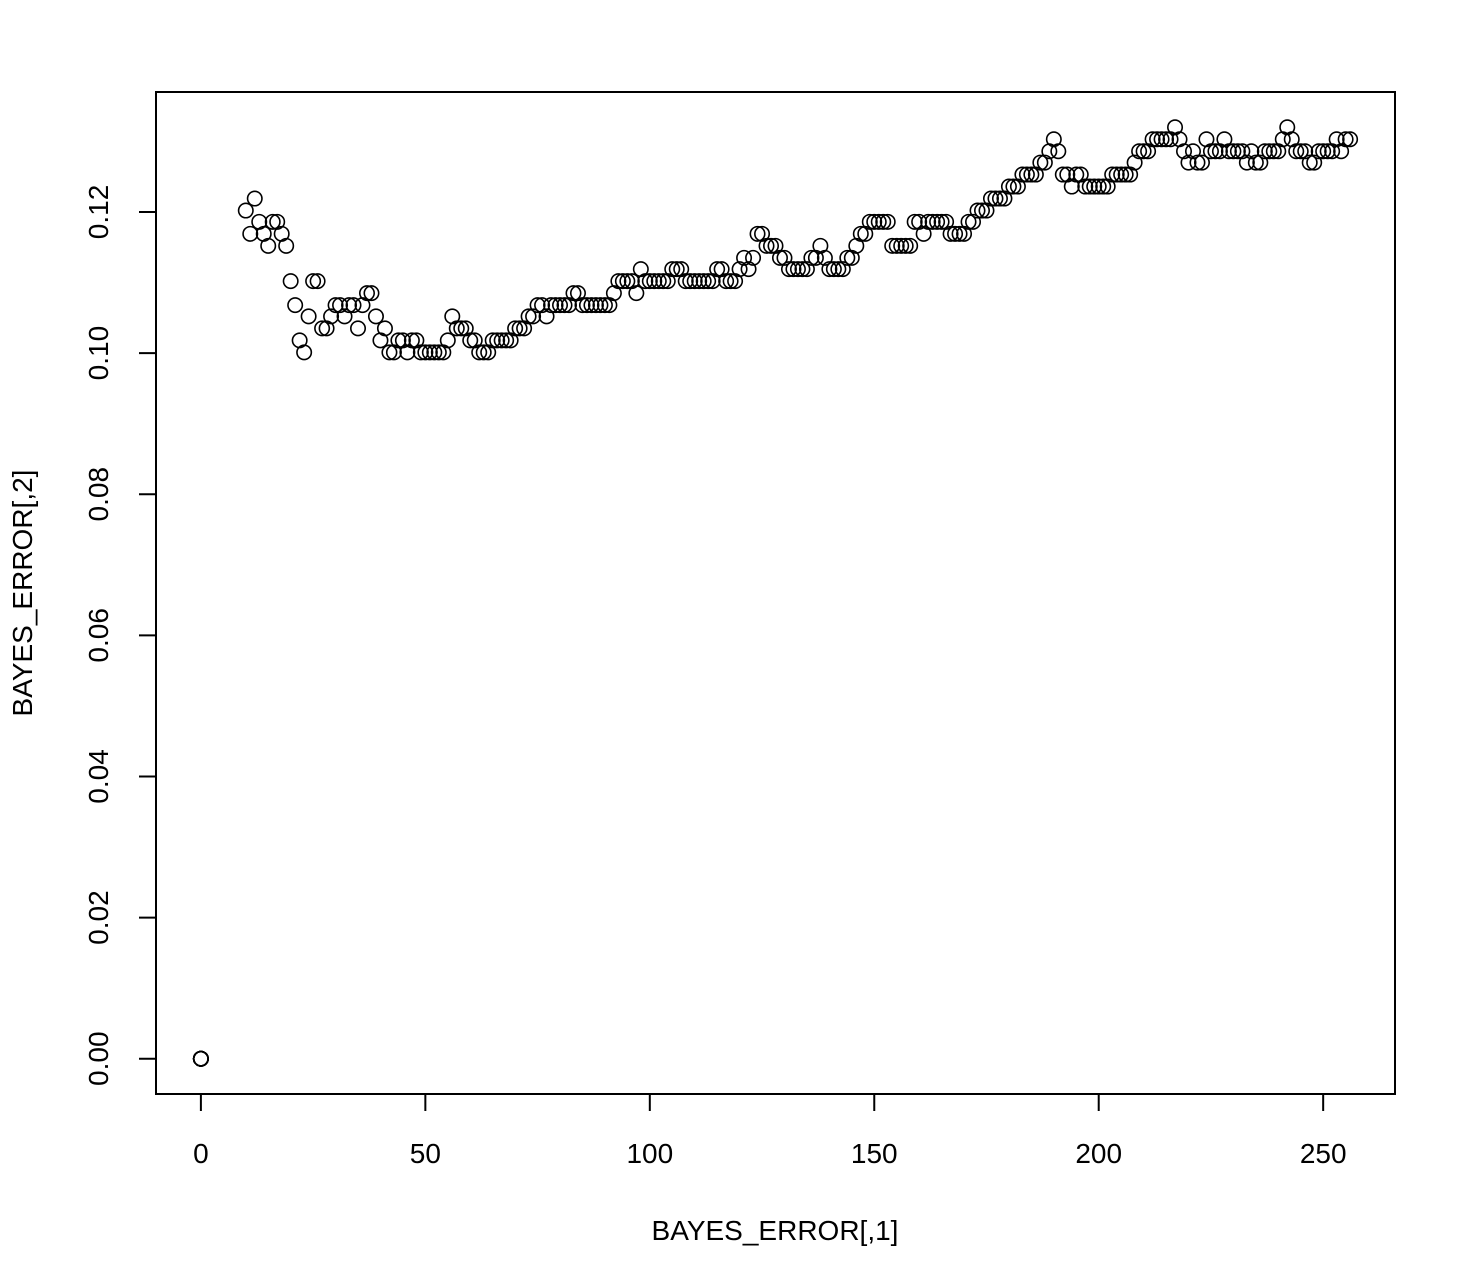 Image resolution: width=1462 pixels, height=1264 pixels. Describe the element at coordinates (98, 635) in the screenshot. I see `y-tick-label: 0.06` at that location.